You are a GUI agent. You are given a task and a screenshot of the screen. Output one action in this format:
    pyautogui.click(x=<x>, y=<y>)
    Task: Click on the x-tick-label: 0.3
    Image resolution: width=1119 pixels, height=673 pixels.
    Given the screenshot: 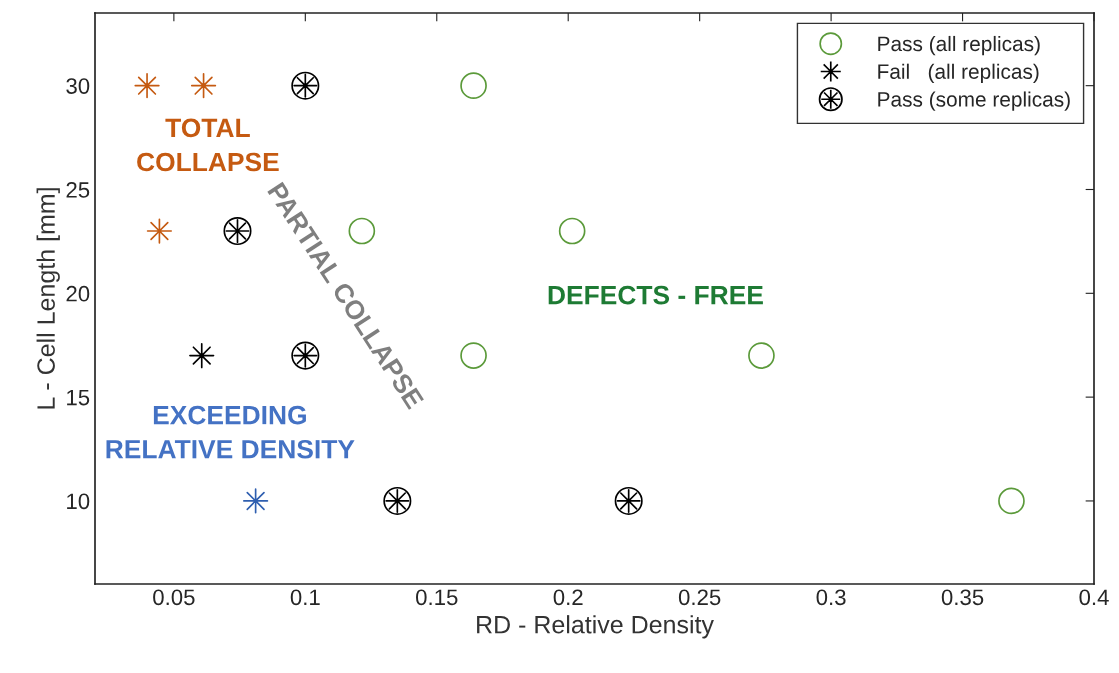 What is the action you would take?
    pyautogui.click(x=831, y=597)
    